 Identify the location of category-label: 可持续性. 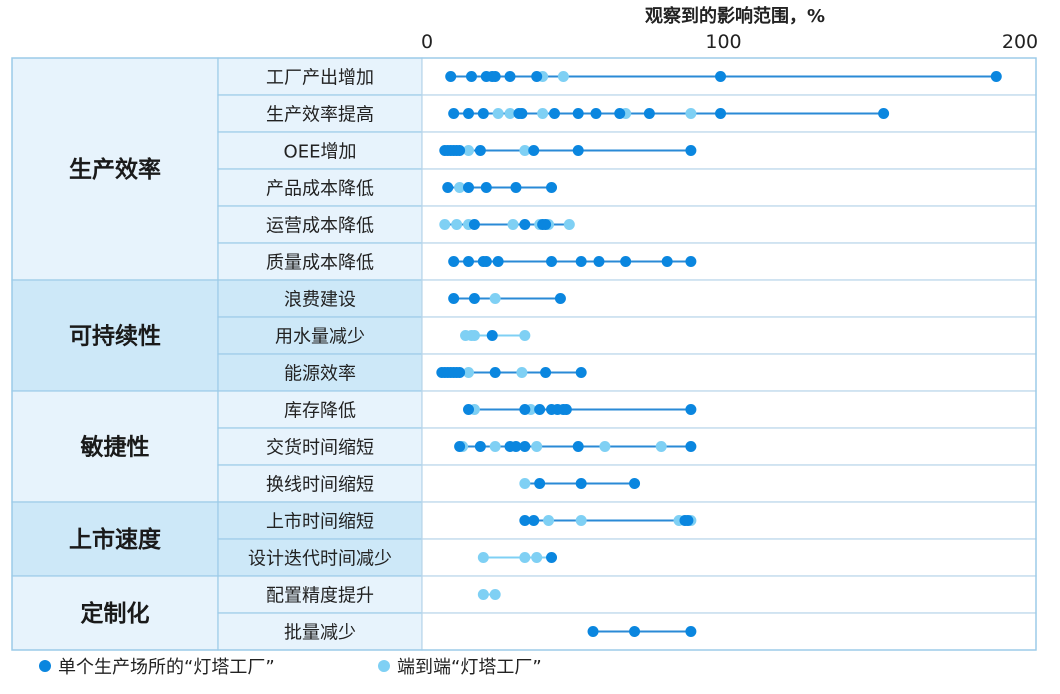
(115, 336).